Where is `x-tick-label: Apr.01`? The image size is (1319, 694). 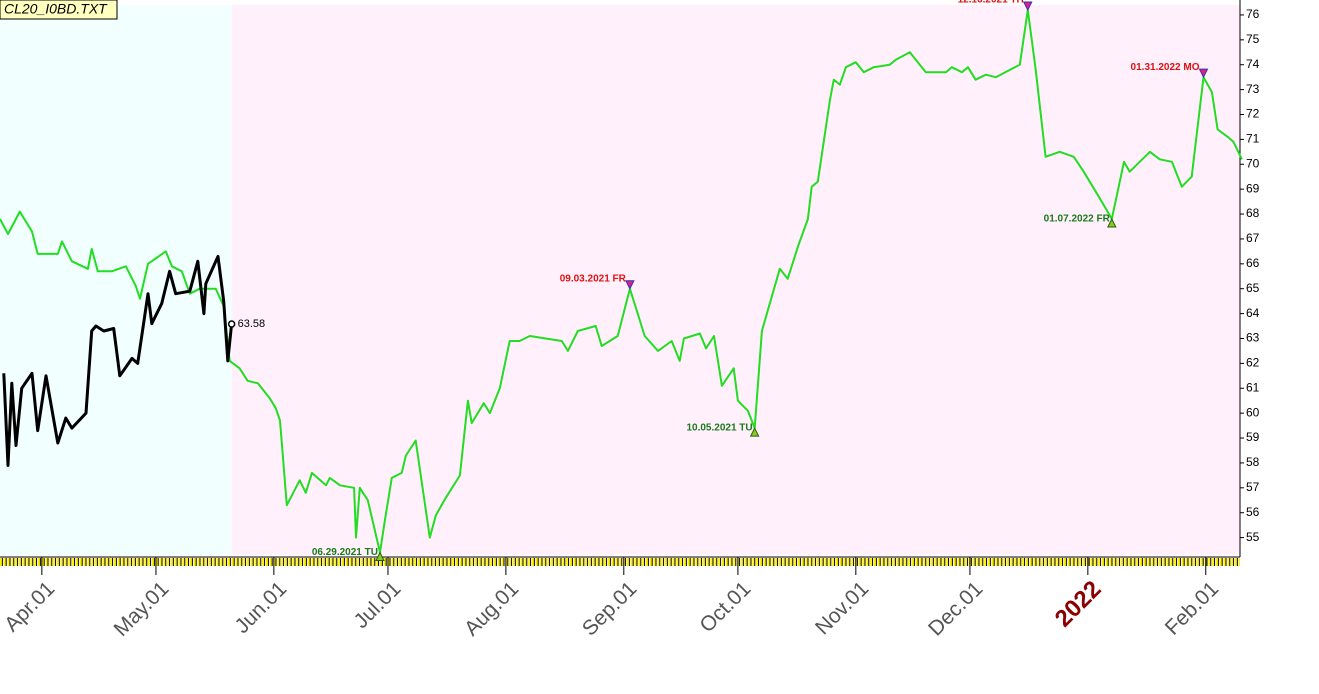 x-tick-label: Apr.01 is located at coordinates (29, 606).